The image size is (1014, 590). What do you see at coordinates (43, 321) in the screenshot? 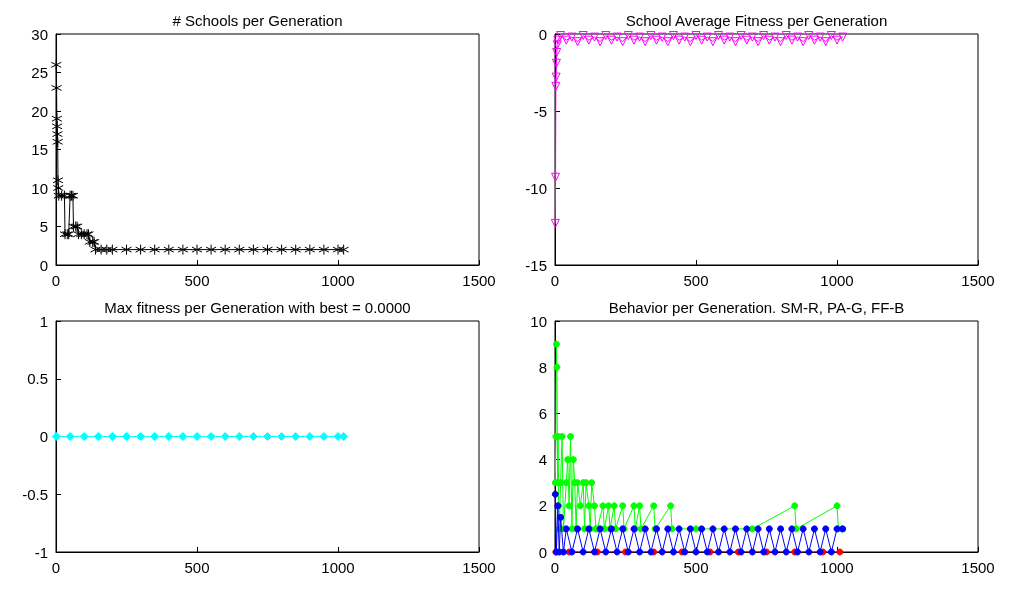
I see `y-tick-label: 1` at bounding box center [43, 321].